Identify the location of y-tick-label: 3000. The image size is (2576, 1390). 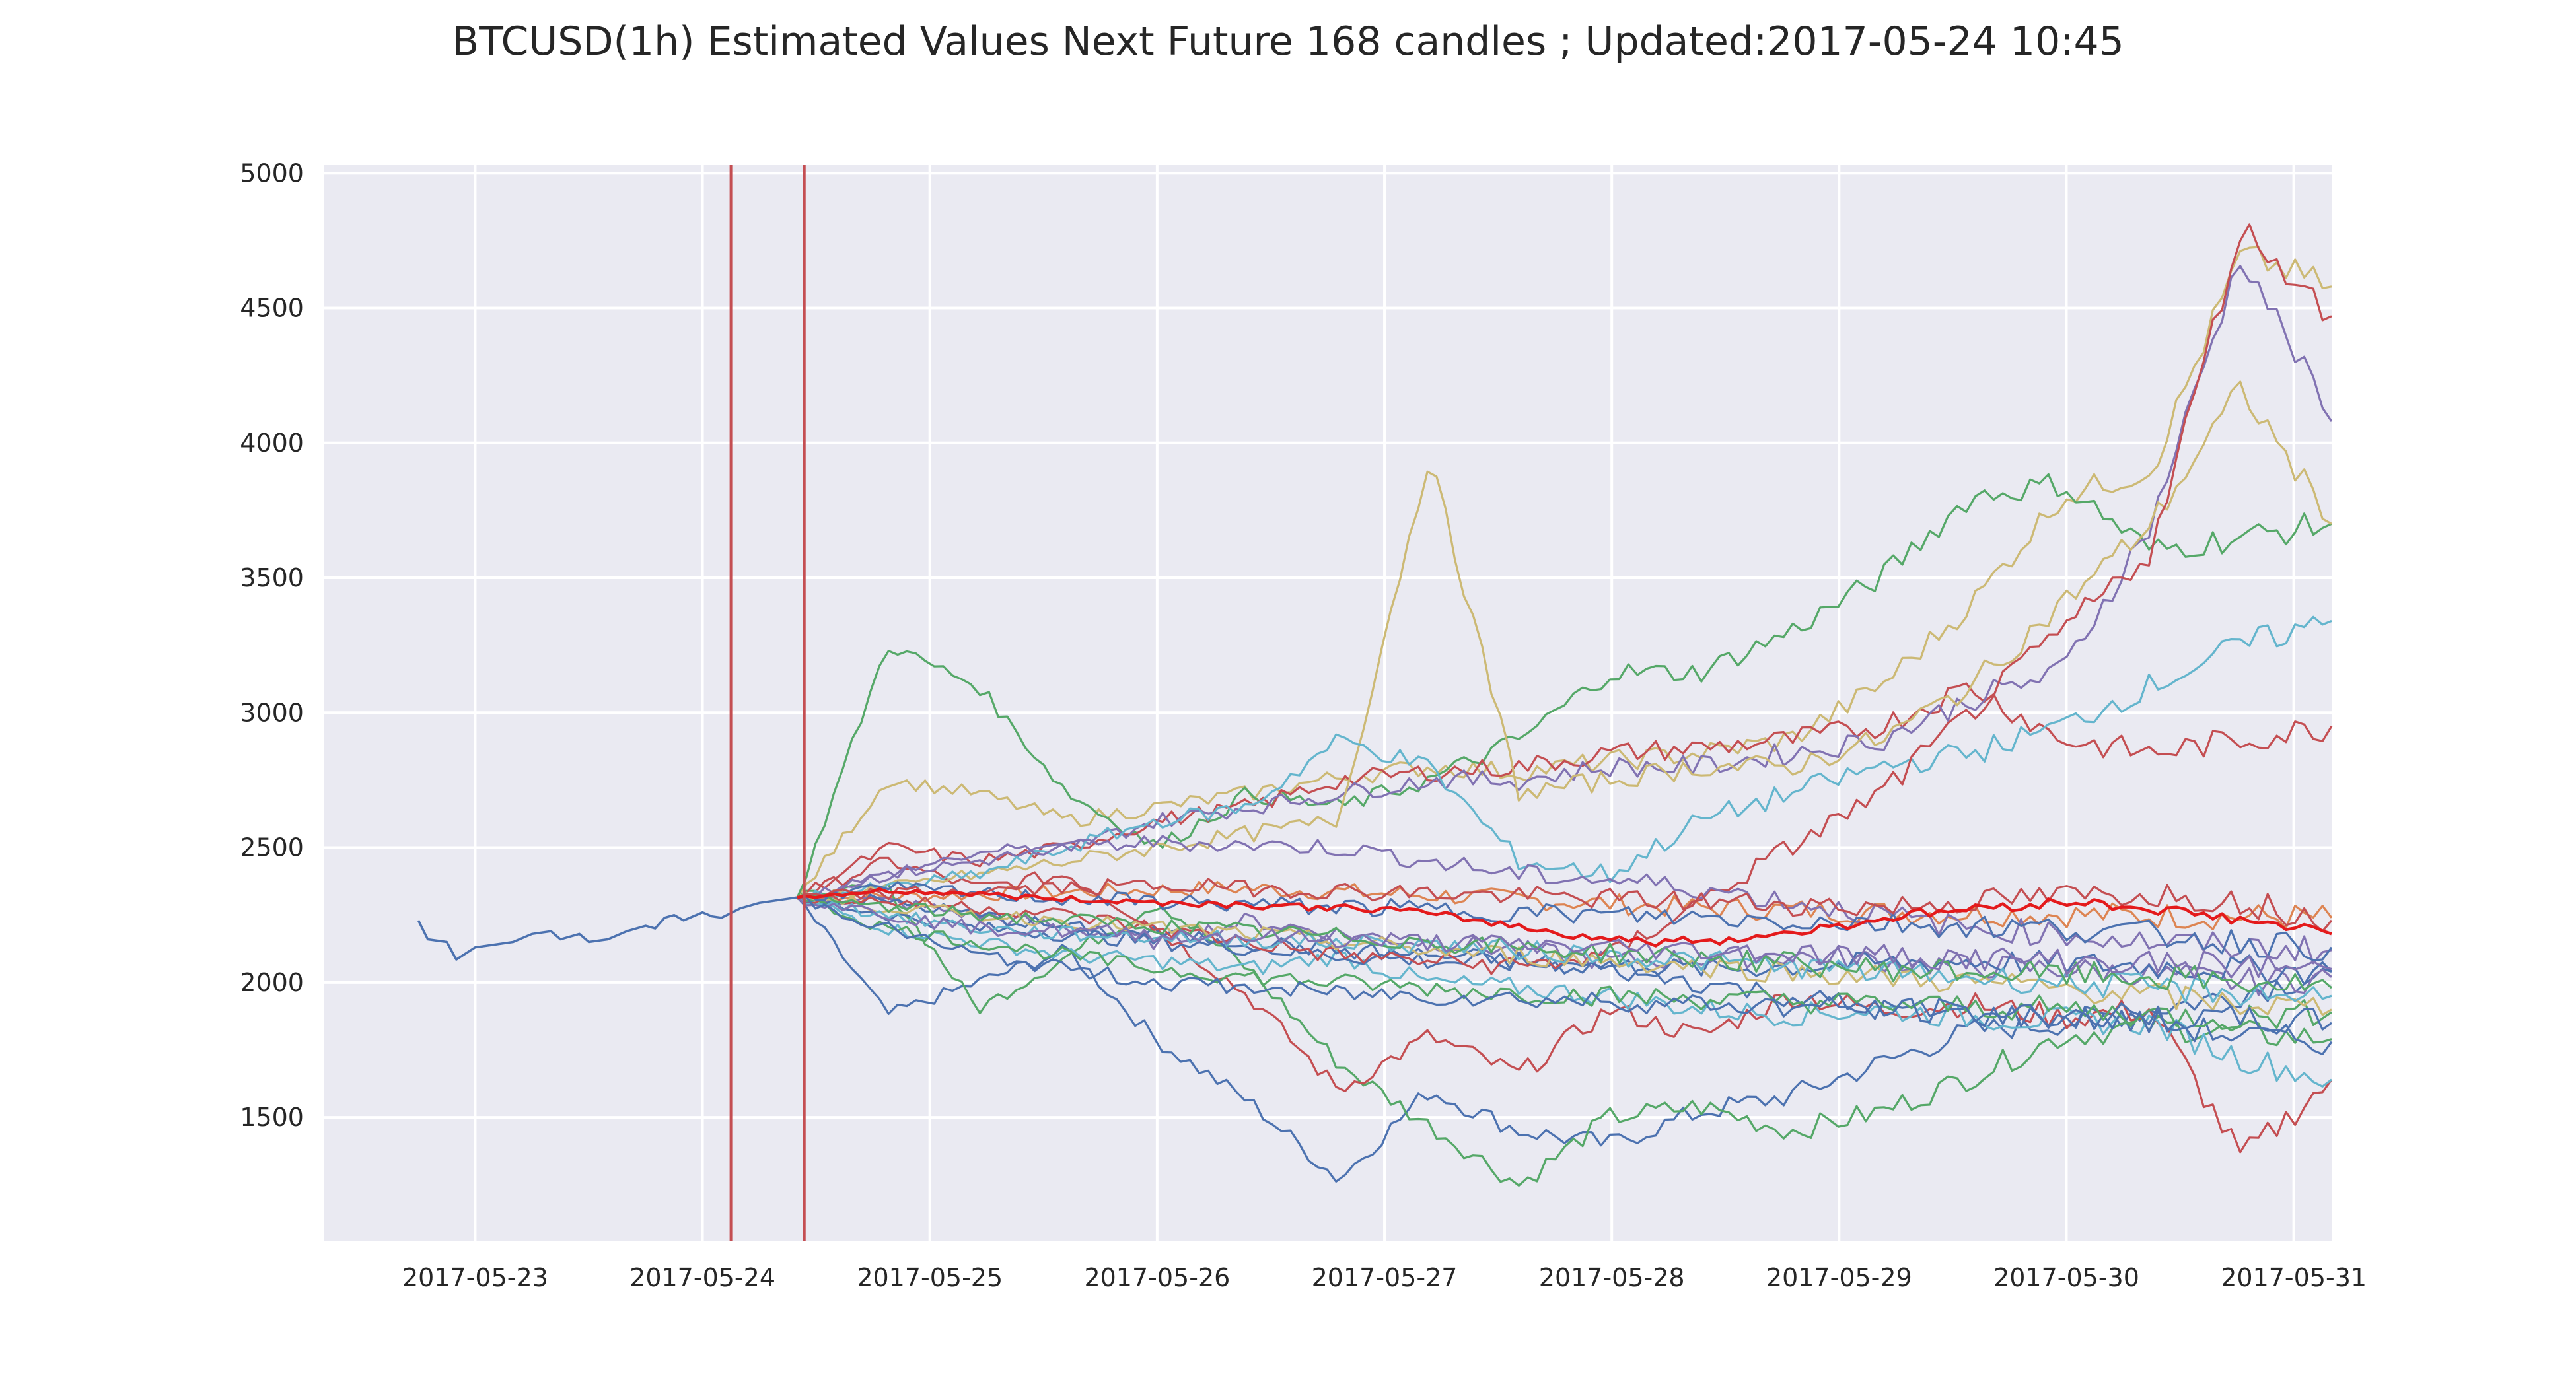
(272, 712).